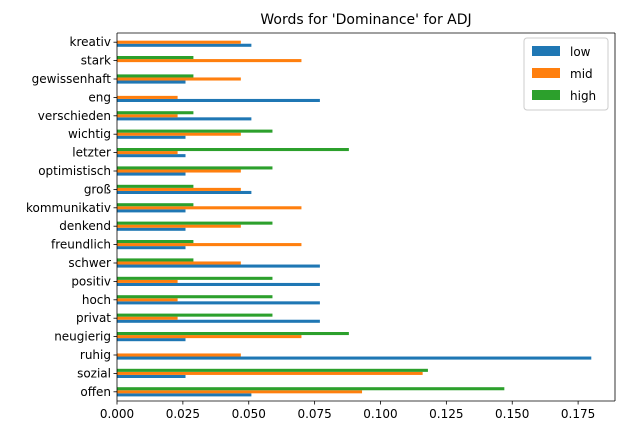 This screenshot has height=435, width=624. I want to click on y-tick-label-3: neugierig, so click(82, 337).